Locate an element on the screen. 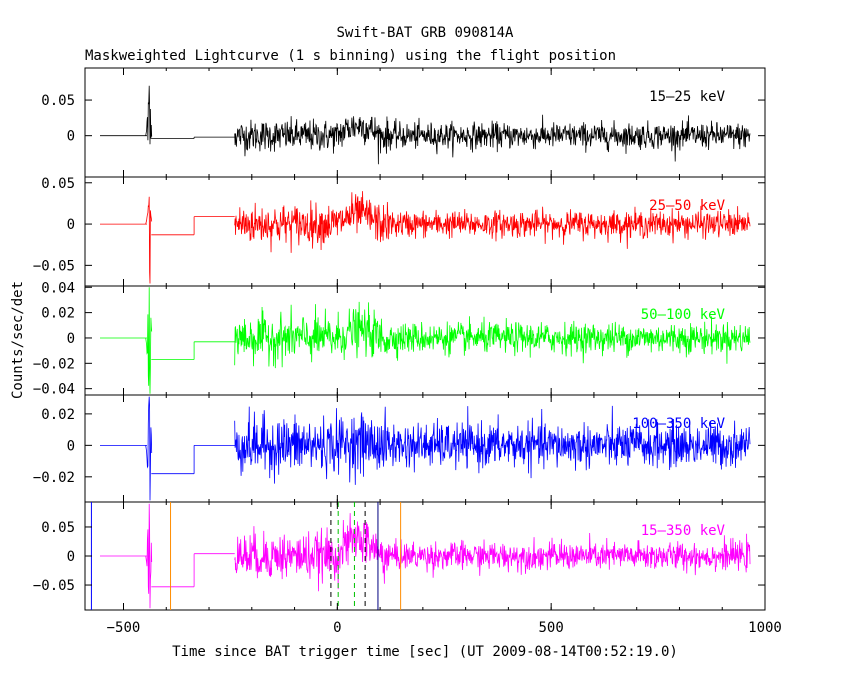 The width and height of the screenshot is (850, 685). panel-1: −0.05 0 0.05 25–50 keV is located at coordinates (399, 231).